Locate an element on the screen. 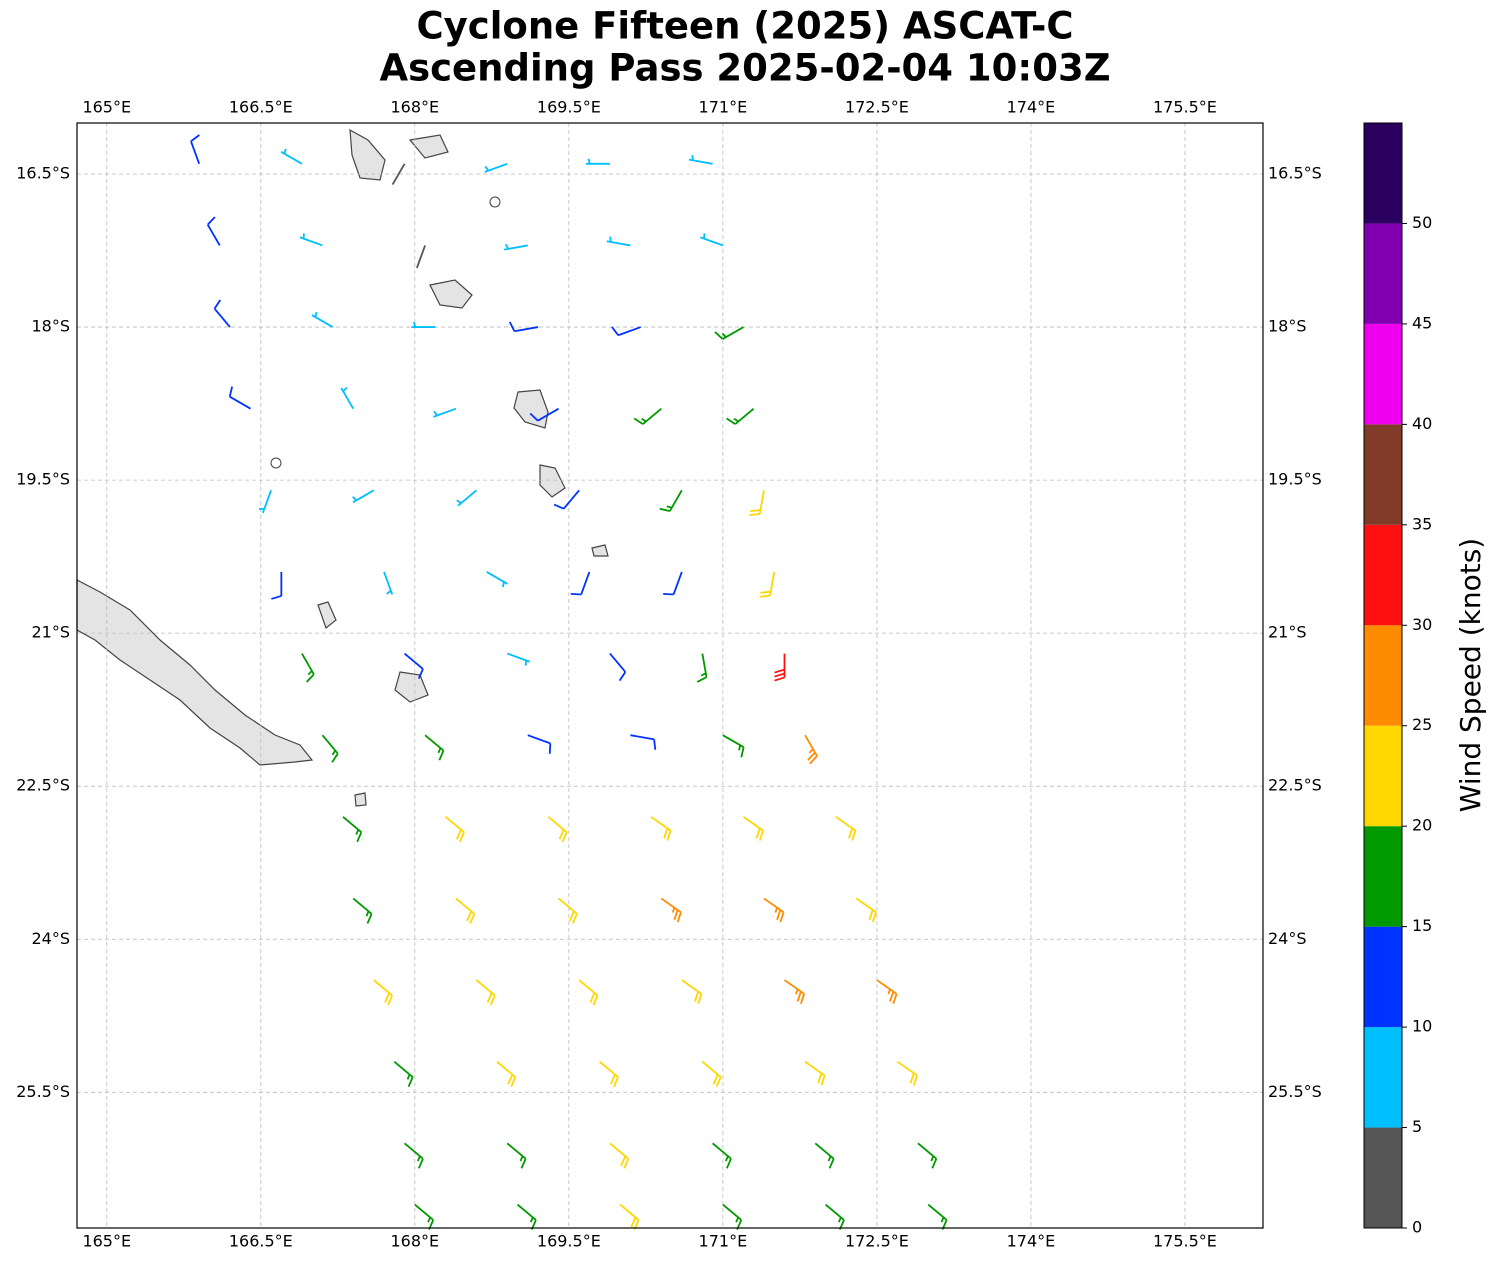  colorbar-tick-label: 50 is located at coordinates (1422, 222).